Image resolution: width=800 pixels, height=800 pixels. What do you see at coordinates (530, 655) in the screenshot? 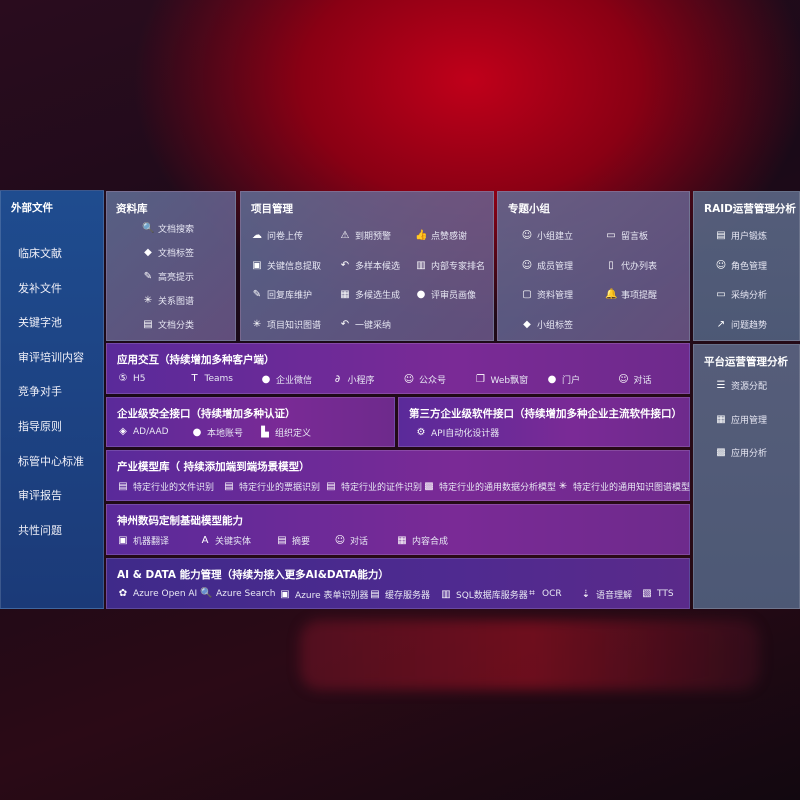
I see `floor-reflection` at bounding box center [530, 655].